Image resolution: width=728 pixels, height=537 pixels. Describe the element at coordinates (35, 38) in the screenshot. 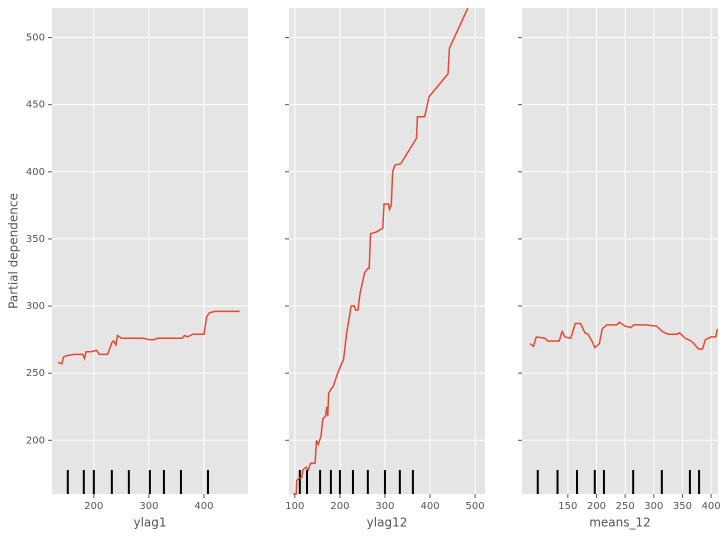

I see `y-tick-label: 500` at that location.